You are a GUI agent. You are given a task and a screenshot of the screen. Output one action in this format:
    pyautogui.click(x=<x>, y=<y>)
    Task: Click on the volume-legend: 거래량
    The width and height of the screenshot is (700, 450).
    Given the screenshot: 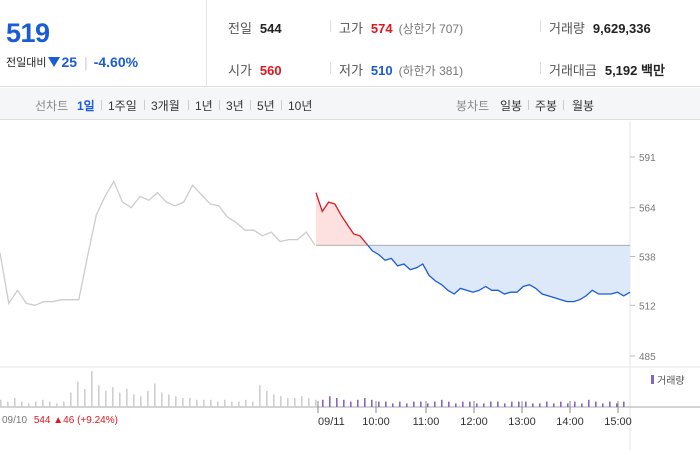 What is the action you would take?
    pyautogui.click(x=668, y=379)
    